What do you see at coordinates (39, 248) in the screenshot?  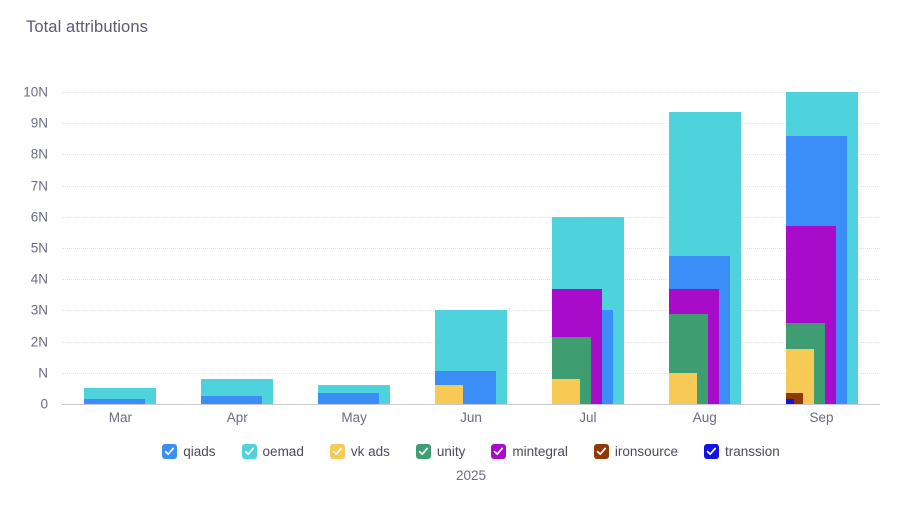 I see `y-tick-label: 5N` at bounding box center [39, 248].